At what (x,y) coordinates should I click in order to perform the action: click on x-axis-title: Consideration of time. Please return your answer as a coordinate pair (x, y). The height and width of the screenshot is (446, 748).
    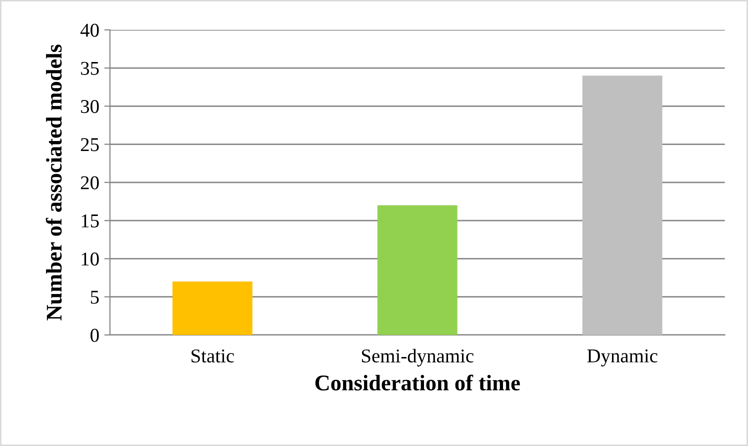
    Looking at the image, I should click on (417, 382).